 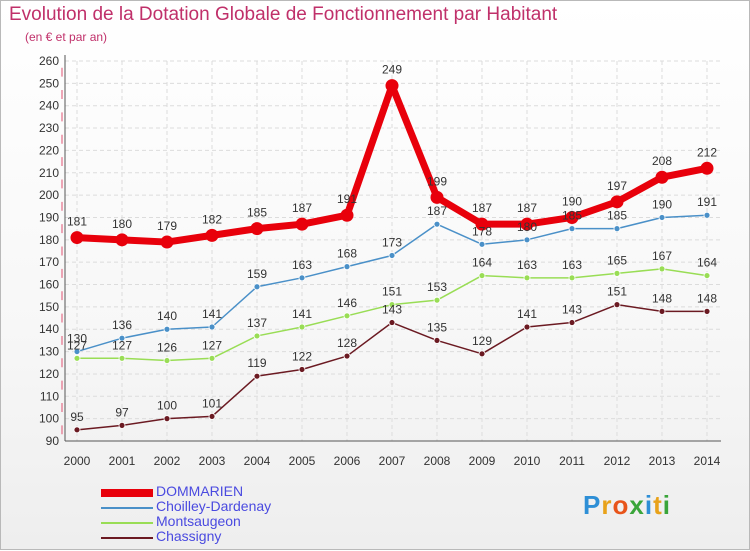 I want to click on legend-item-montsaugeon: Montsaugeon, so click(x=251, y=521).